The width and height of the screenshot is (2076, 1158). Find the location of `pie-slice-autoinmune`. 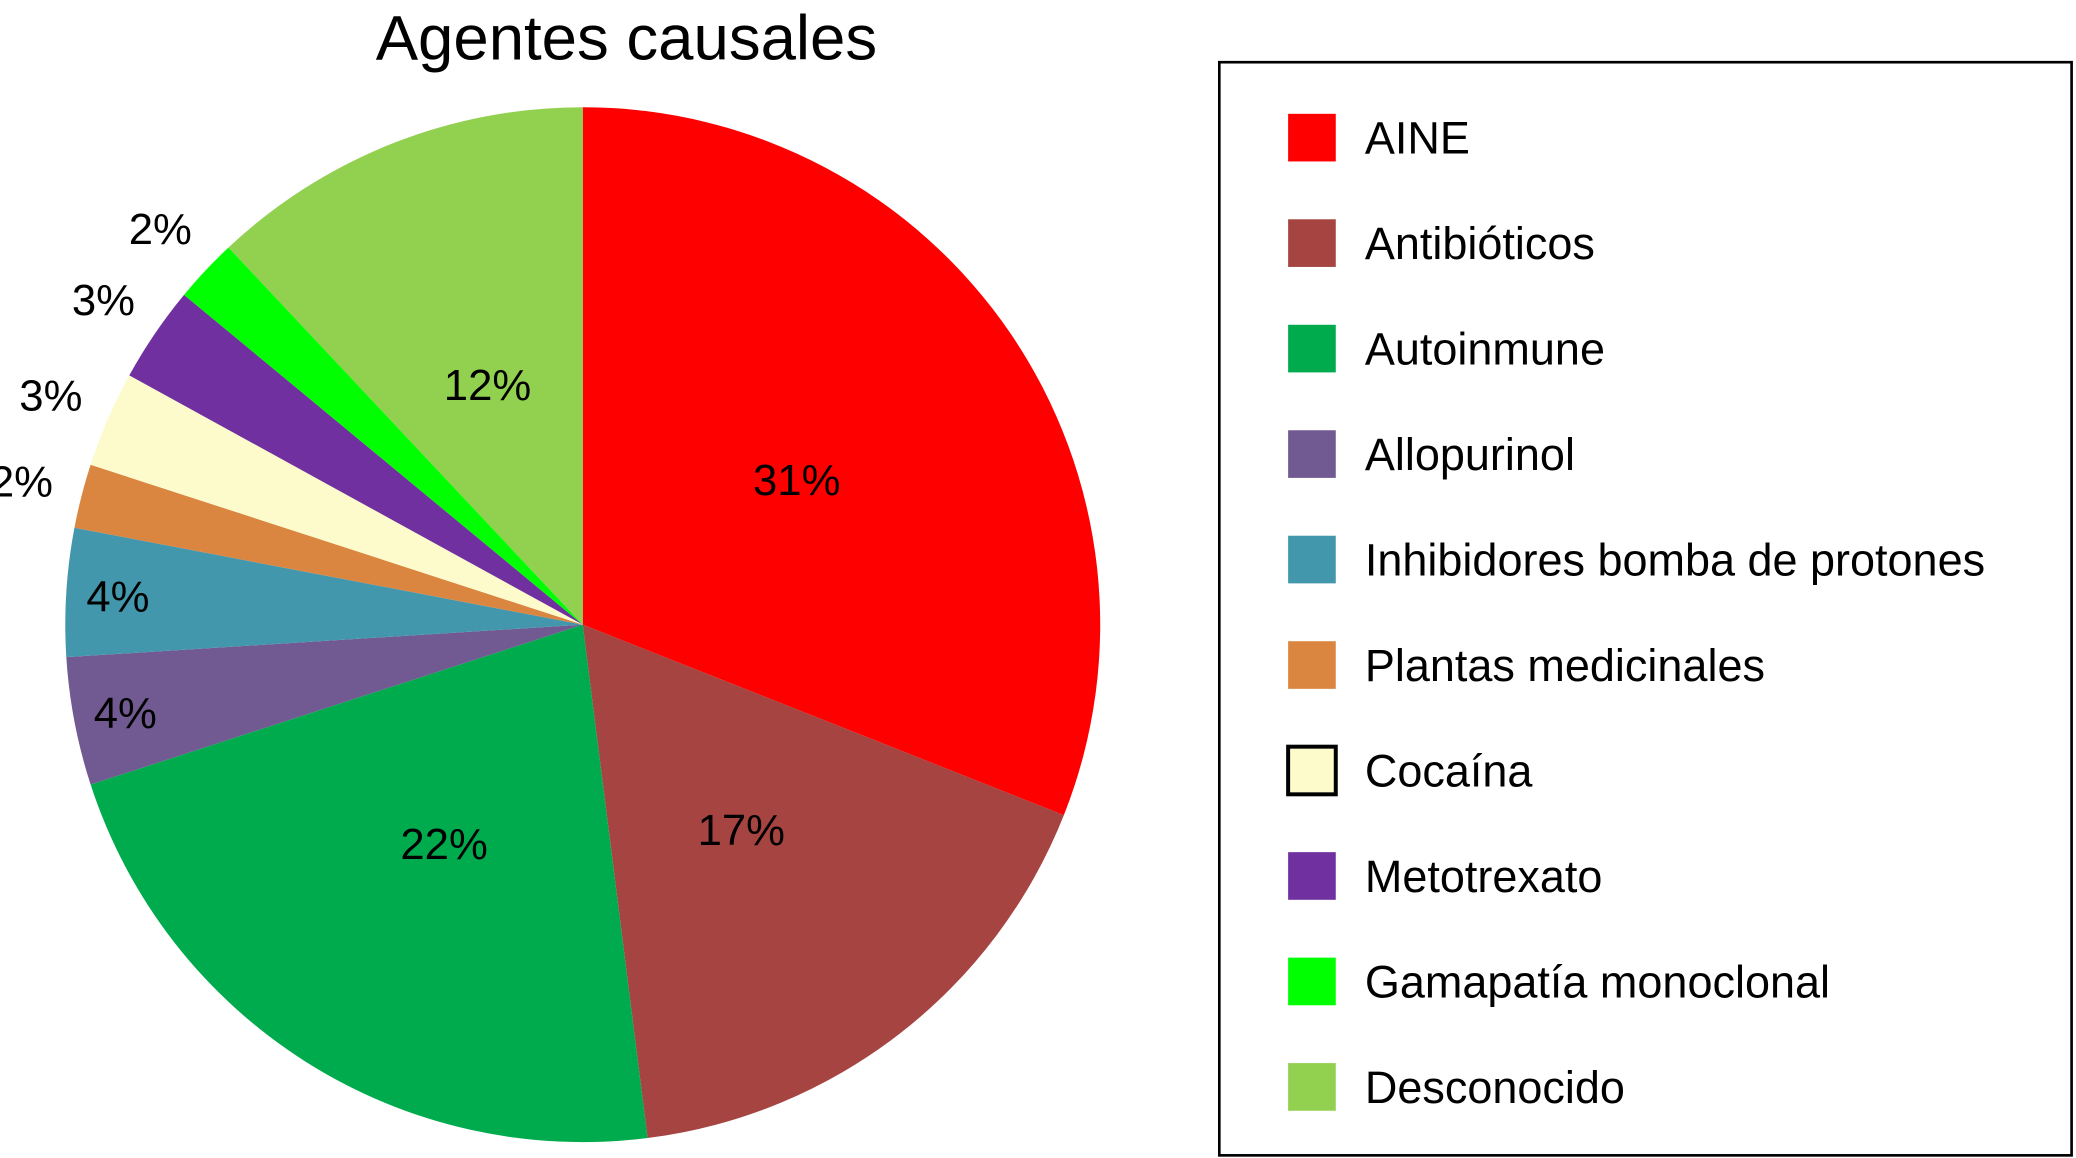

pie-slice-autoinmune is located at coordinates (369, 883).